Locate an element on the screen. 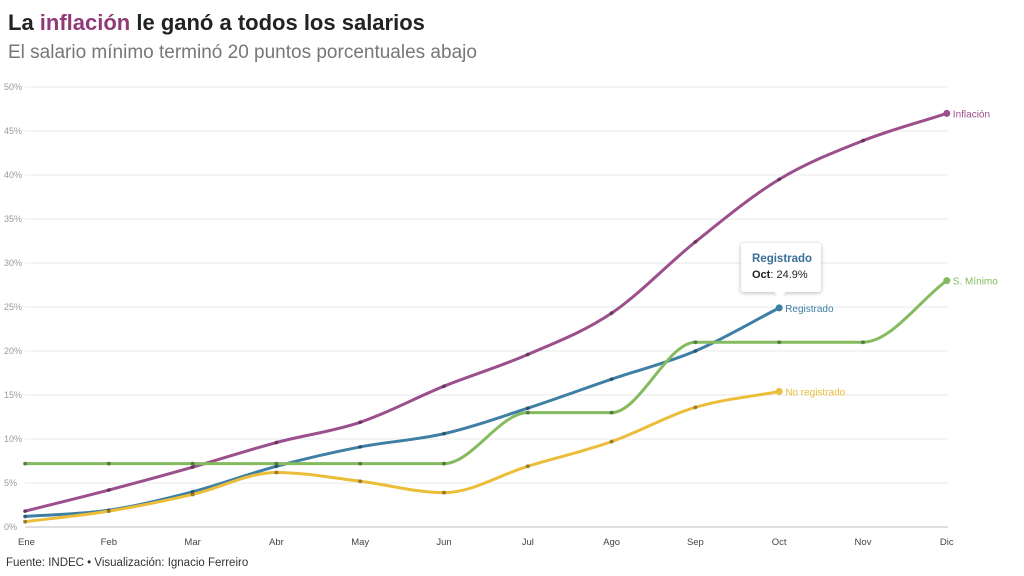 This screenshot has height=576, width=1024. y-tick-label: 0% is located at coordinates (10, 527).